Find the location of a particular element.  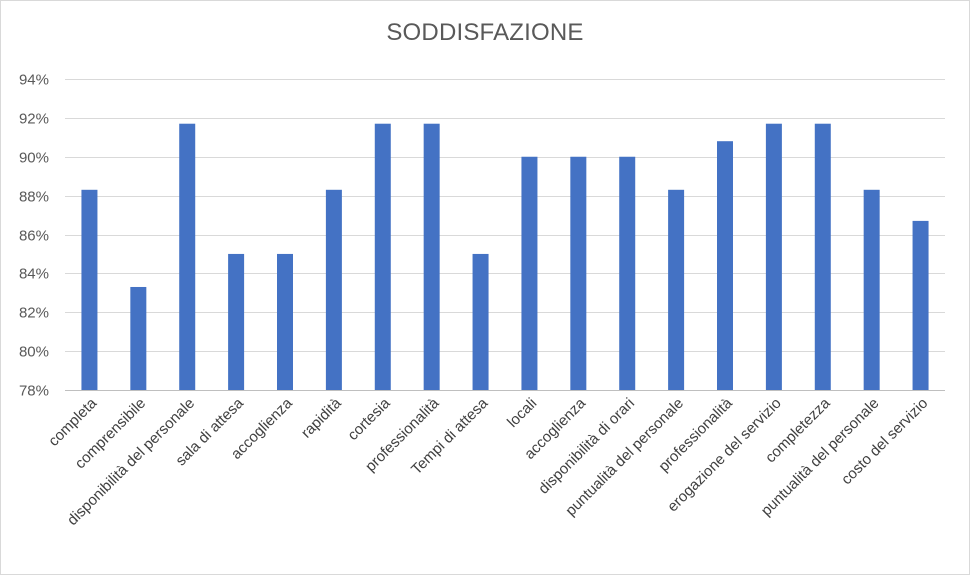

chart-title: SODDISFAZIONE is located at coordinates (485, 32).